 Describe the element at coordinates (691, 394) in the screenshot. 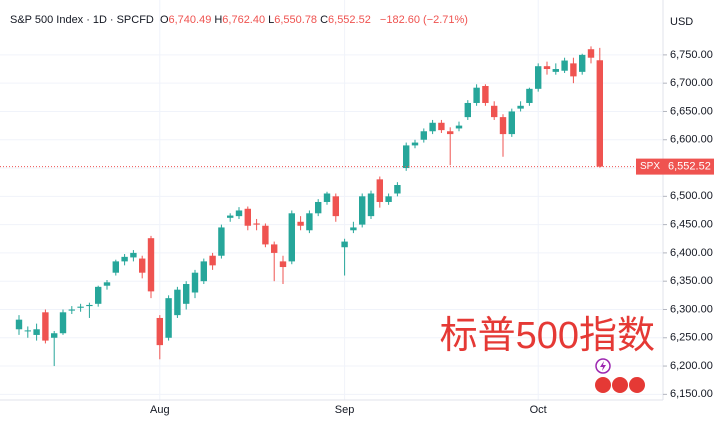

I see `y-tick-label: 6,150.00` at that location.